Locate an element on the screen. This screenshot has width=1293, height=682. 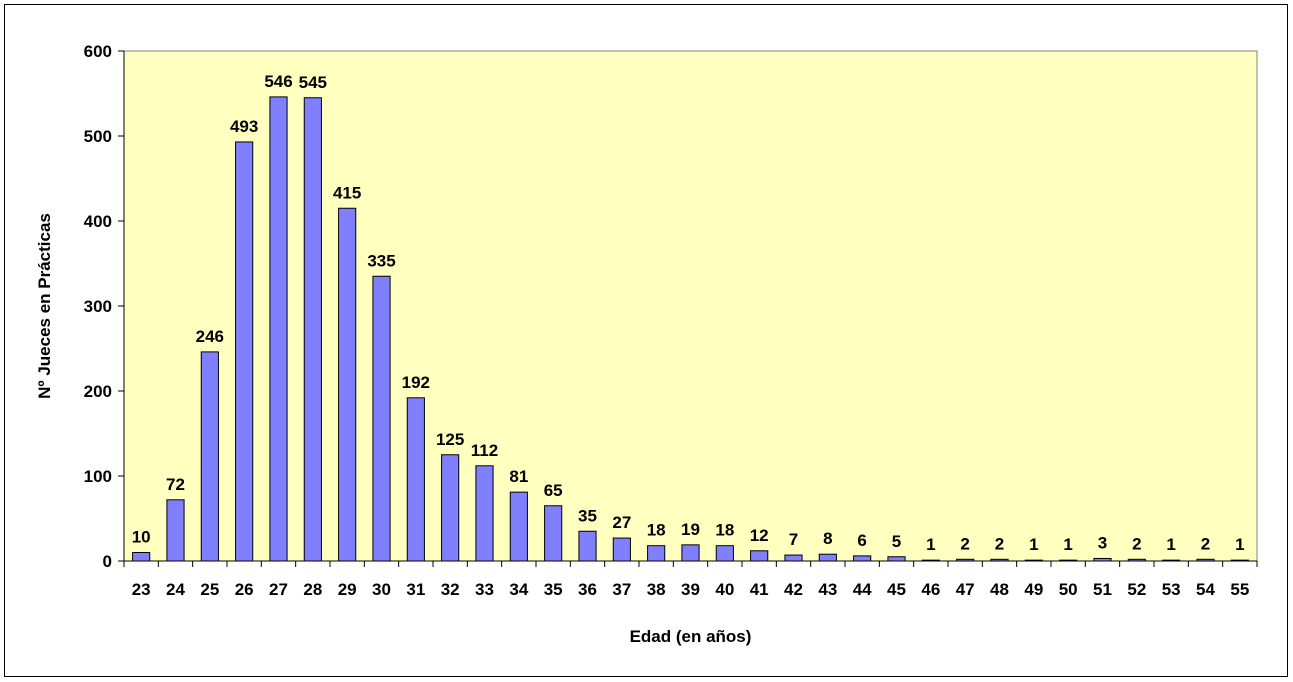
x-tick-label-28: 28 is located at coordinates (312, 589).